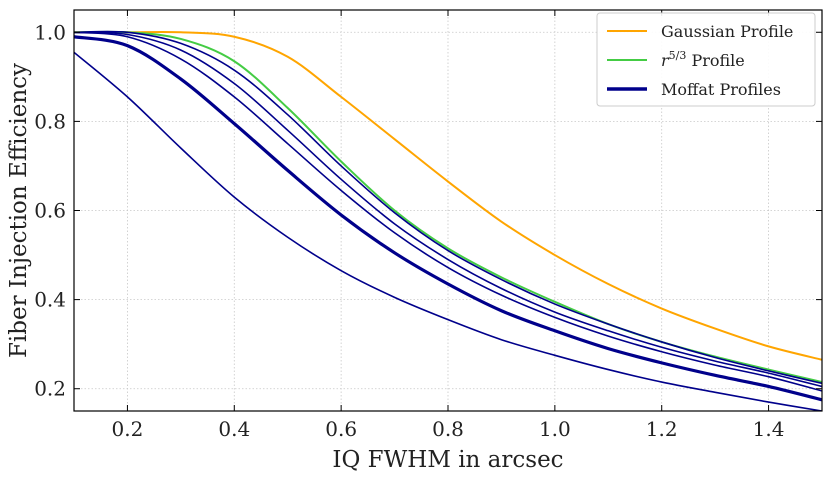 The width and height of the screenshot is (830, 477). I want to click on x-tick-label: 1.2, so click(662, 429).